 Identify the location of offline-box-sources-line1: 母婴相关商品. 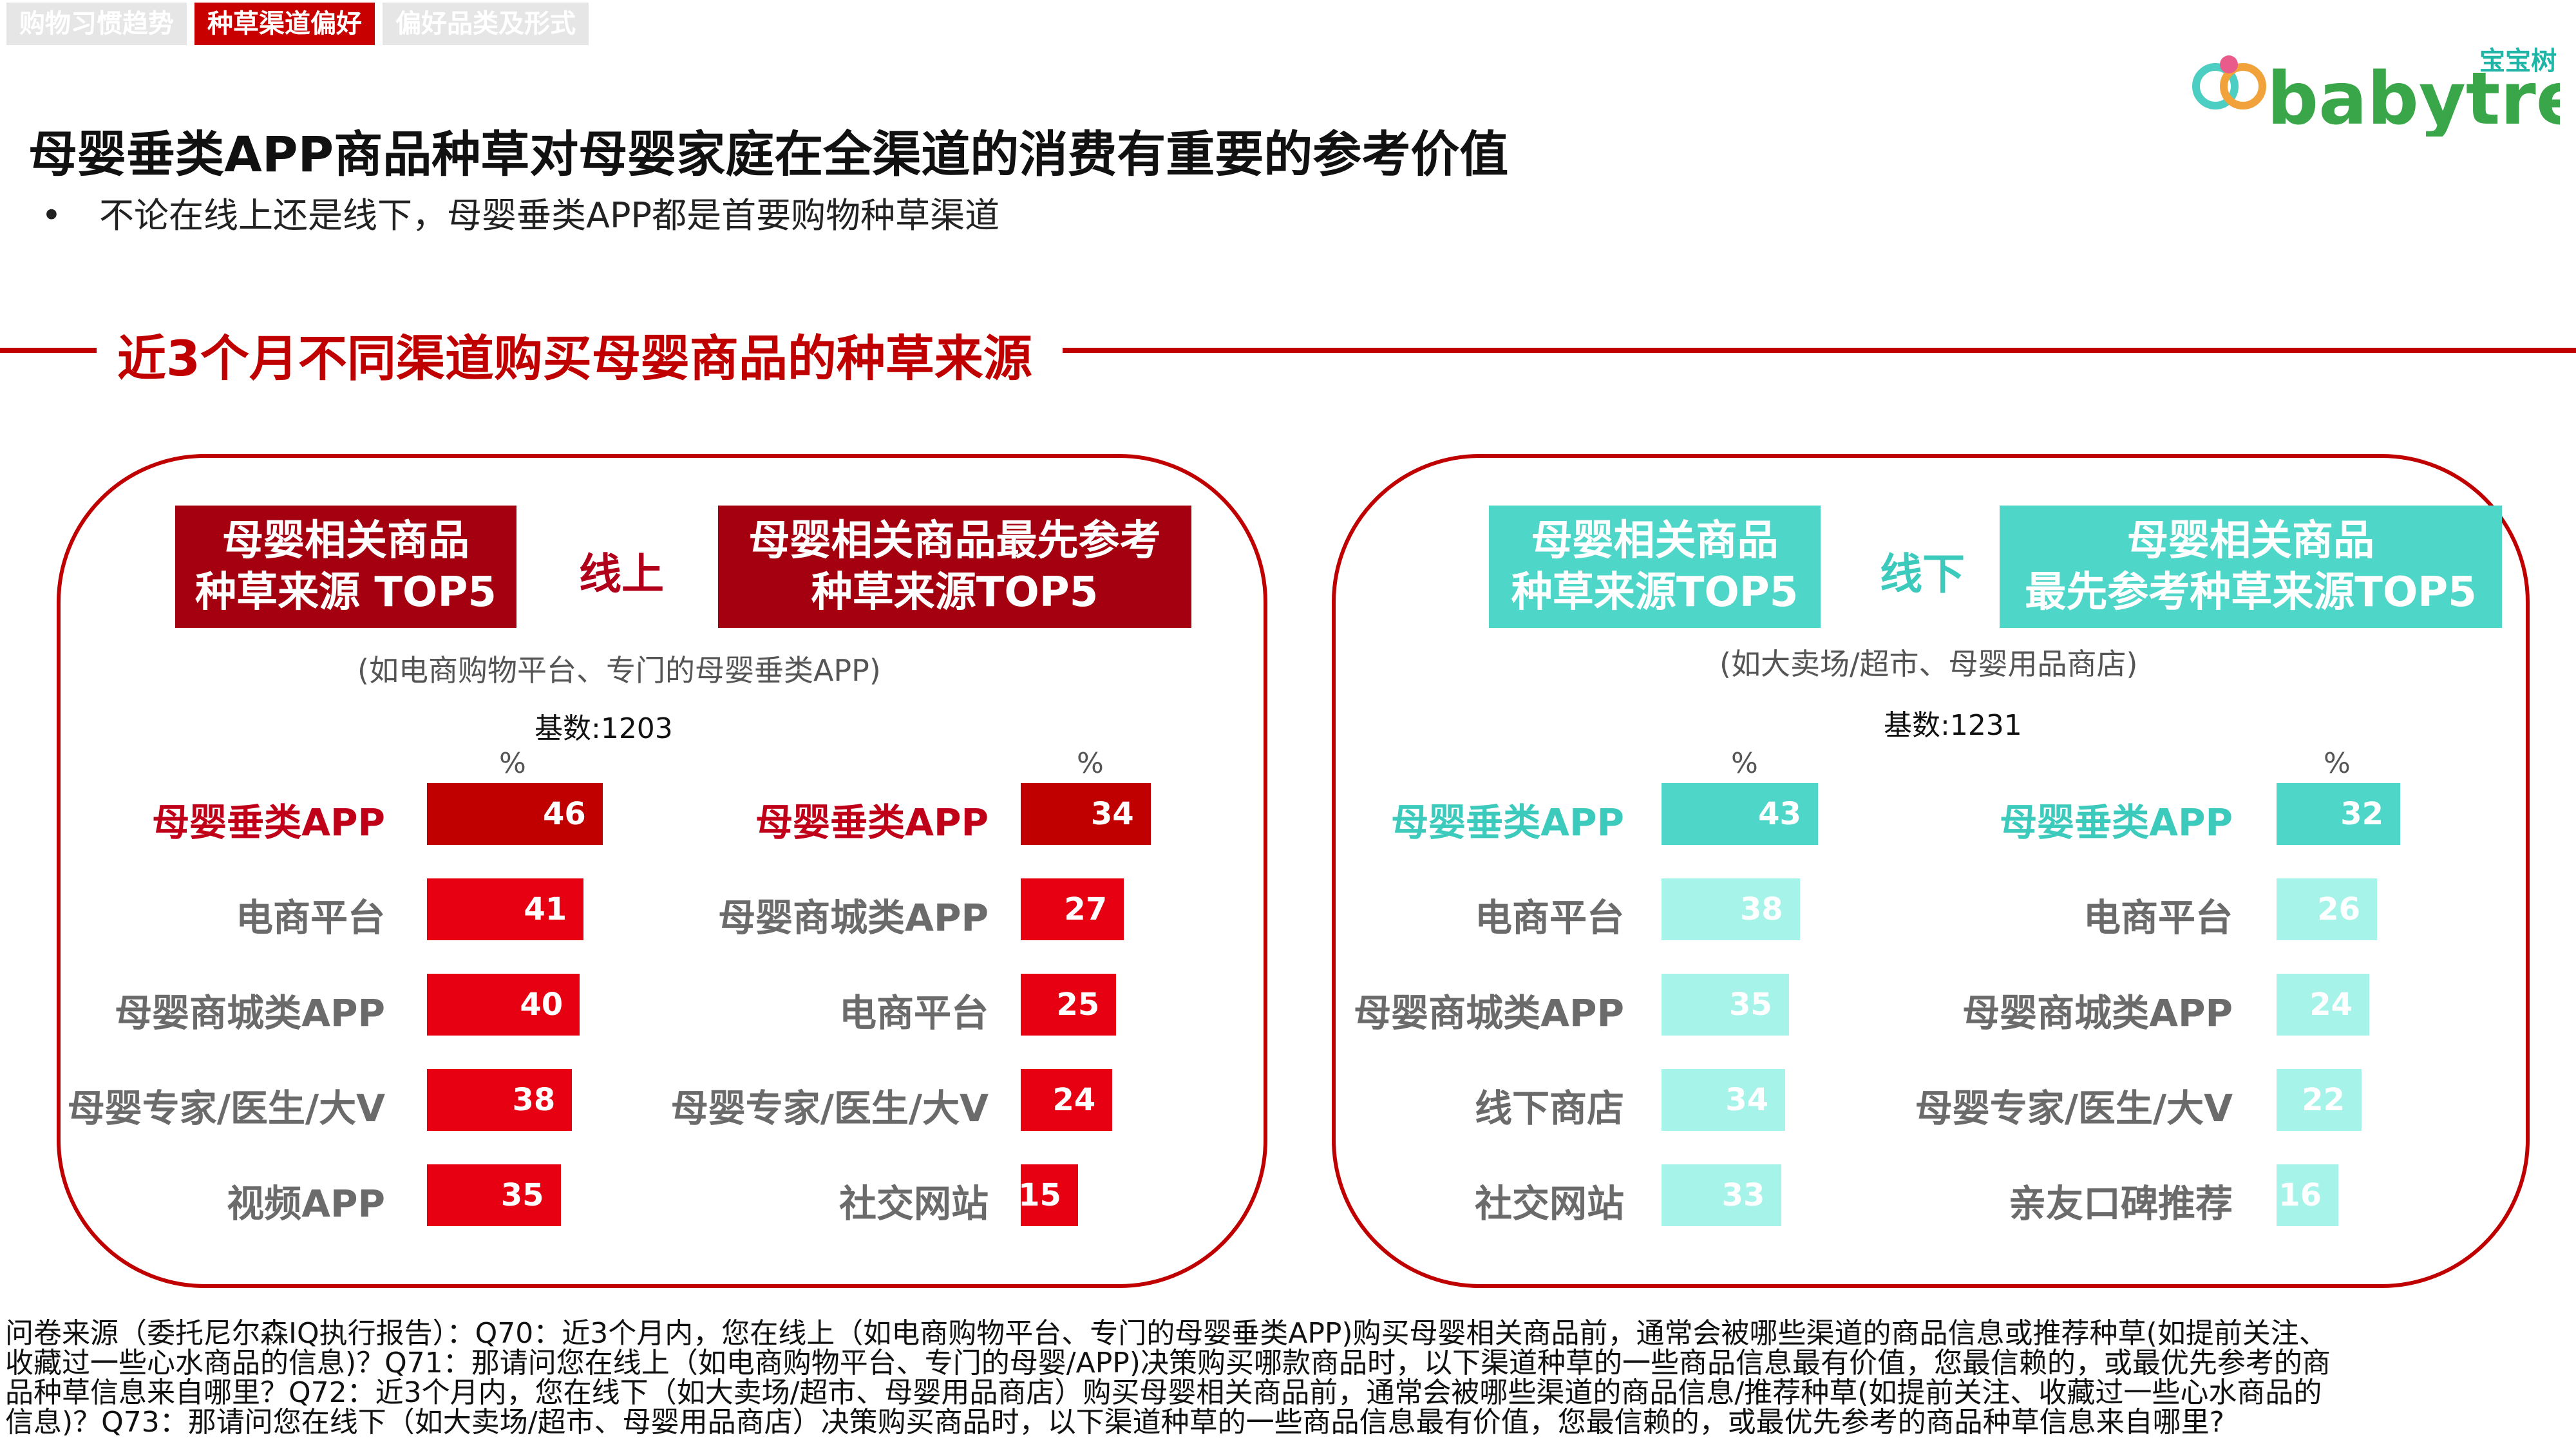
(1655, 541).